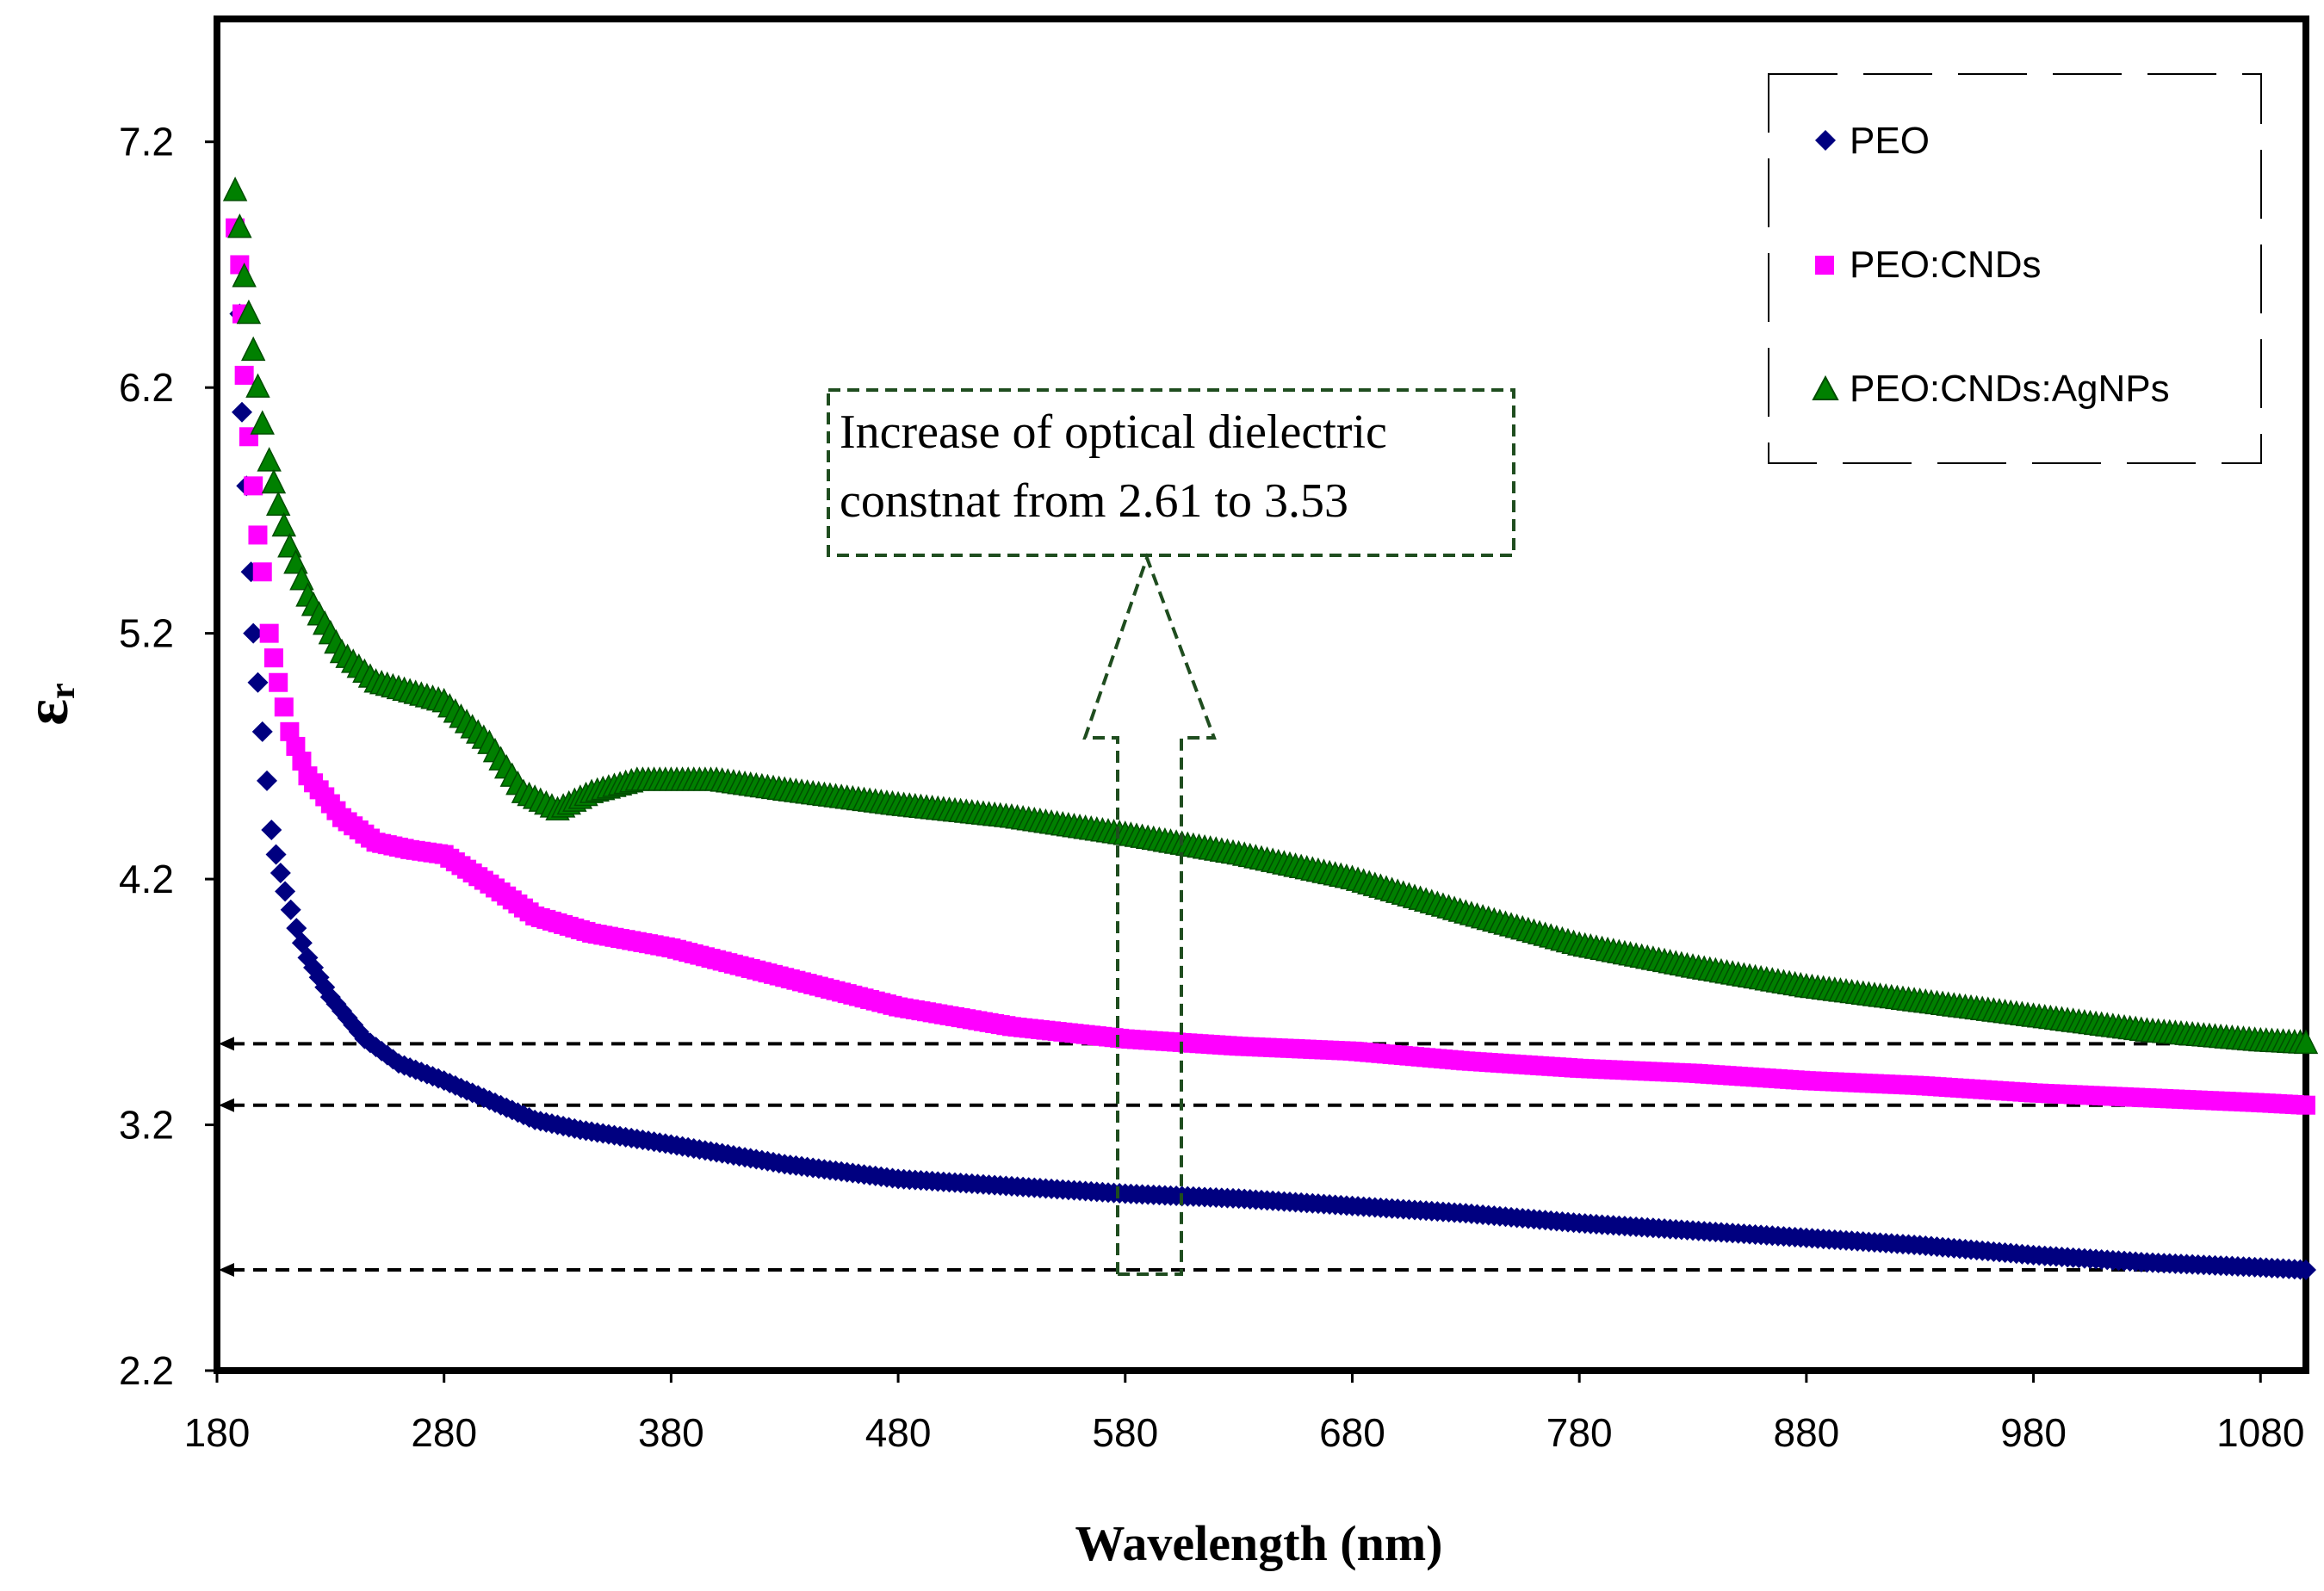  I want to click on legend-item-peo-cnds: PEO:CNDs, so click(1928, 265).